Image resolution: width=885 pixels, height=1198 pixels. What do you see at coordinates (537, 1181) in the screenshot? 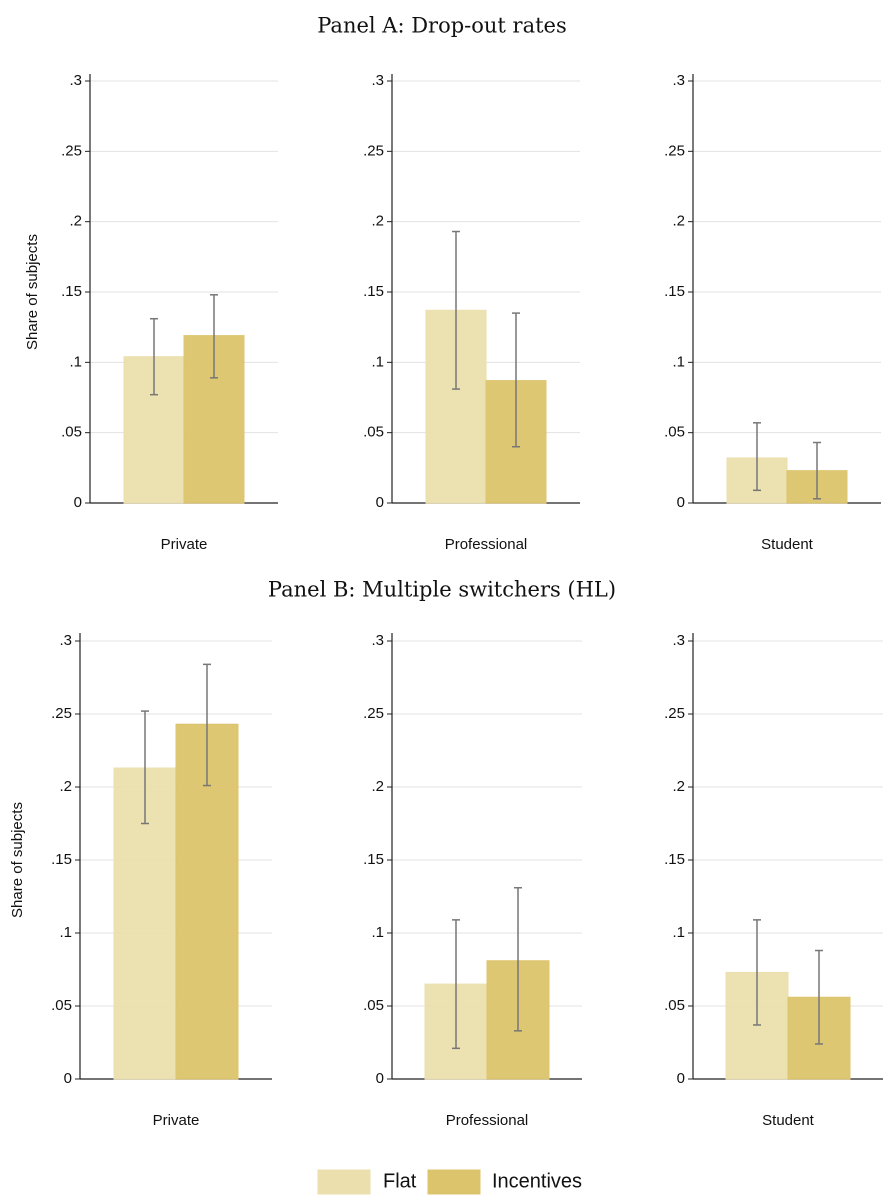
I see `legend-label: Incentives` at bounding box center [537, 1181].